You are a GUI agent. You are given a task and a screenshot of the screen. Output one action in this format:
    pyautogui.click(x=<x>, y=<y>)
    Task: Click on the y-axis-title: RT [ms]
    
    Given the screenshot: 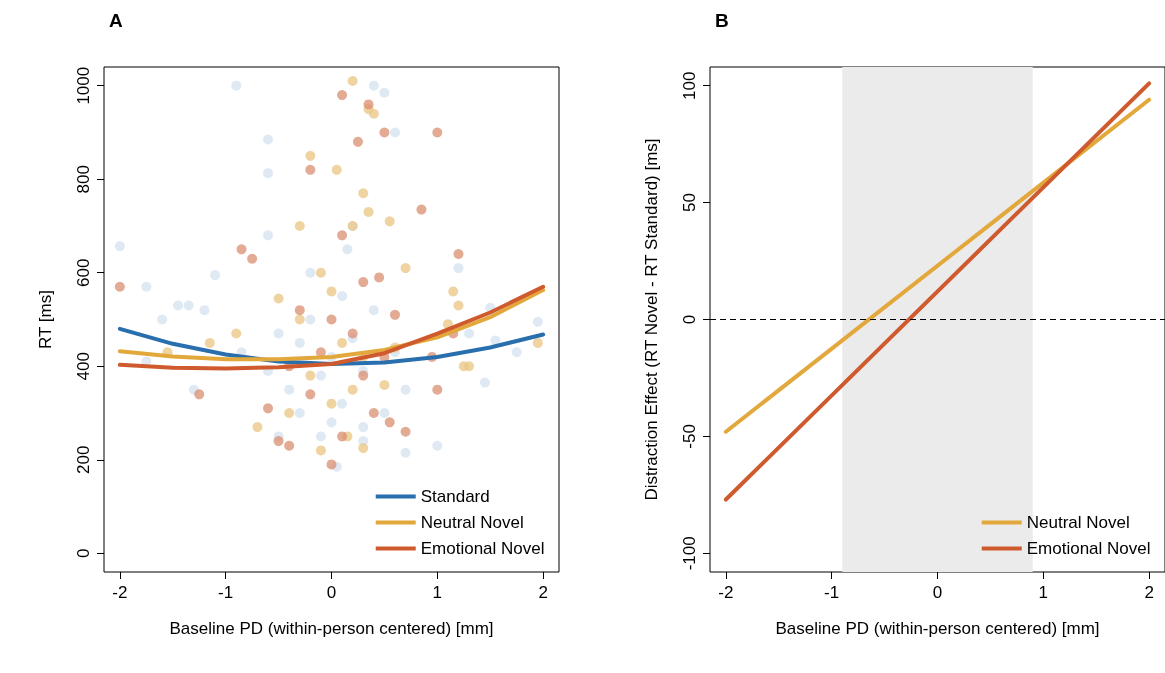 What is the action you would take?
    pyautogui.click(x=45, y=319)
    